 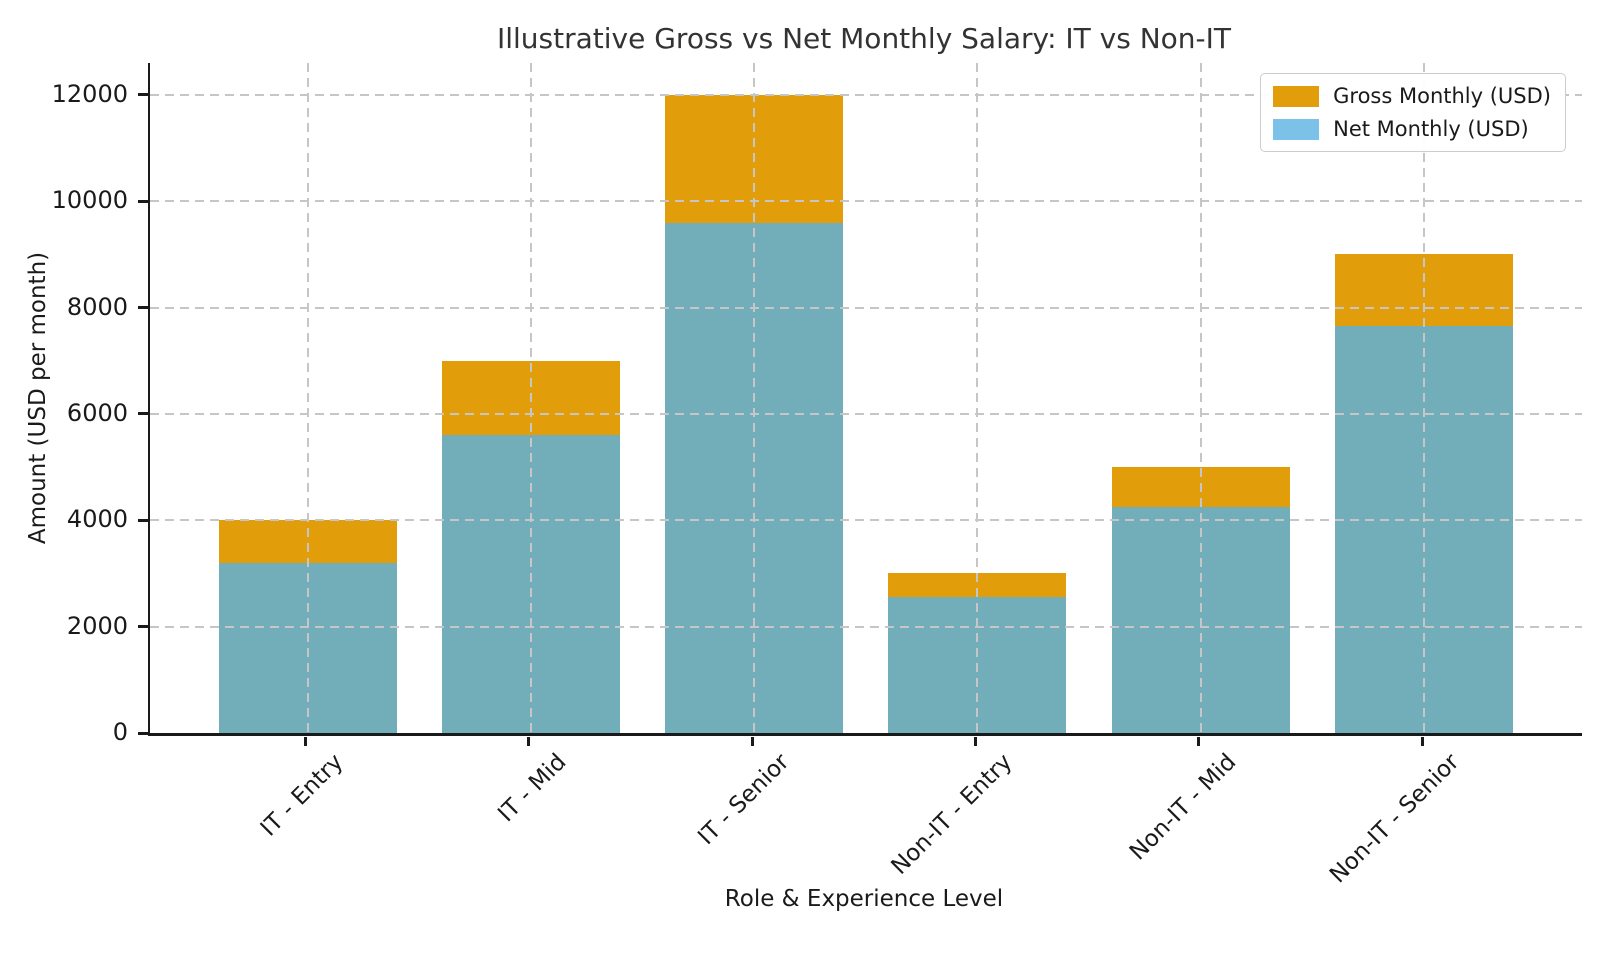 What do you see at coordinates (1200, 398) in the screenshot?
I see `v-gridline-non-it-mid` at bounding box center [1200, 398].